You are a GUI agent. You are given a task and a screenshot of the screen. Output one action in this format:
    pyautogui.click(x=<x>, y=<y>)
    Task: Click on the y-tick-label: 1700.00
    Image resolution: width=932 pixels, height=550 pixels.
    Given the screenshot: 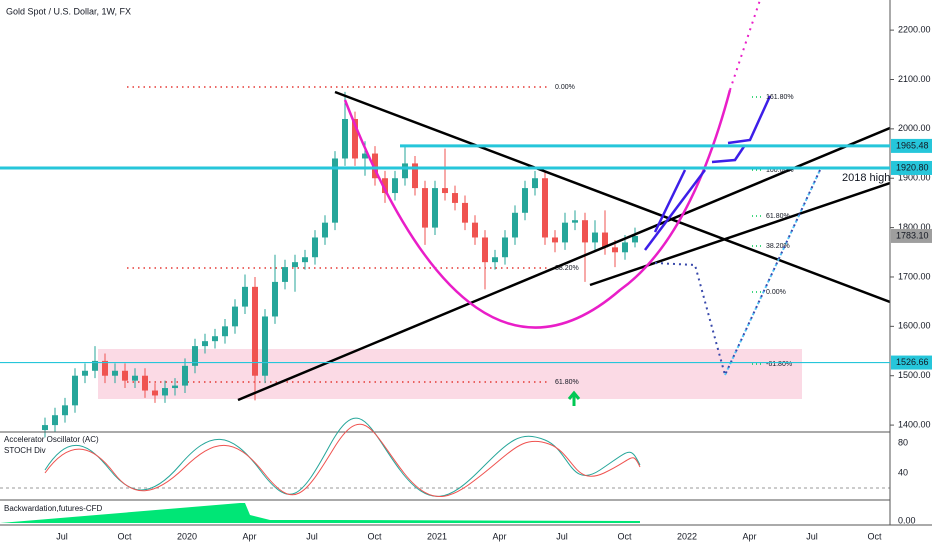 What is the action you would take?
    pyautogui.click(x=914, y=276)
    